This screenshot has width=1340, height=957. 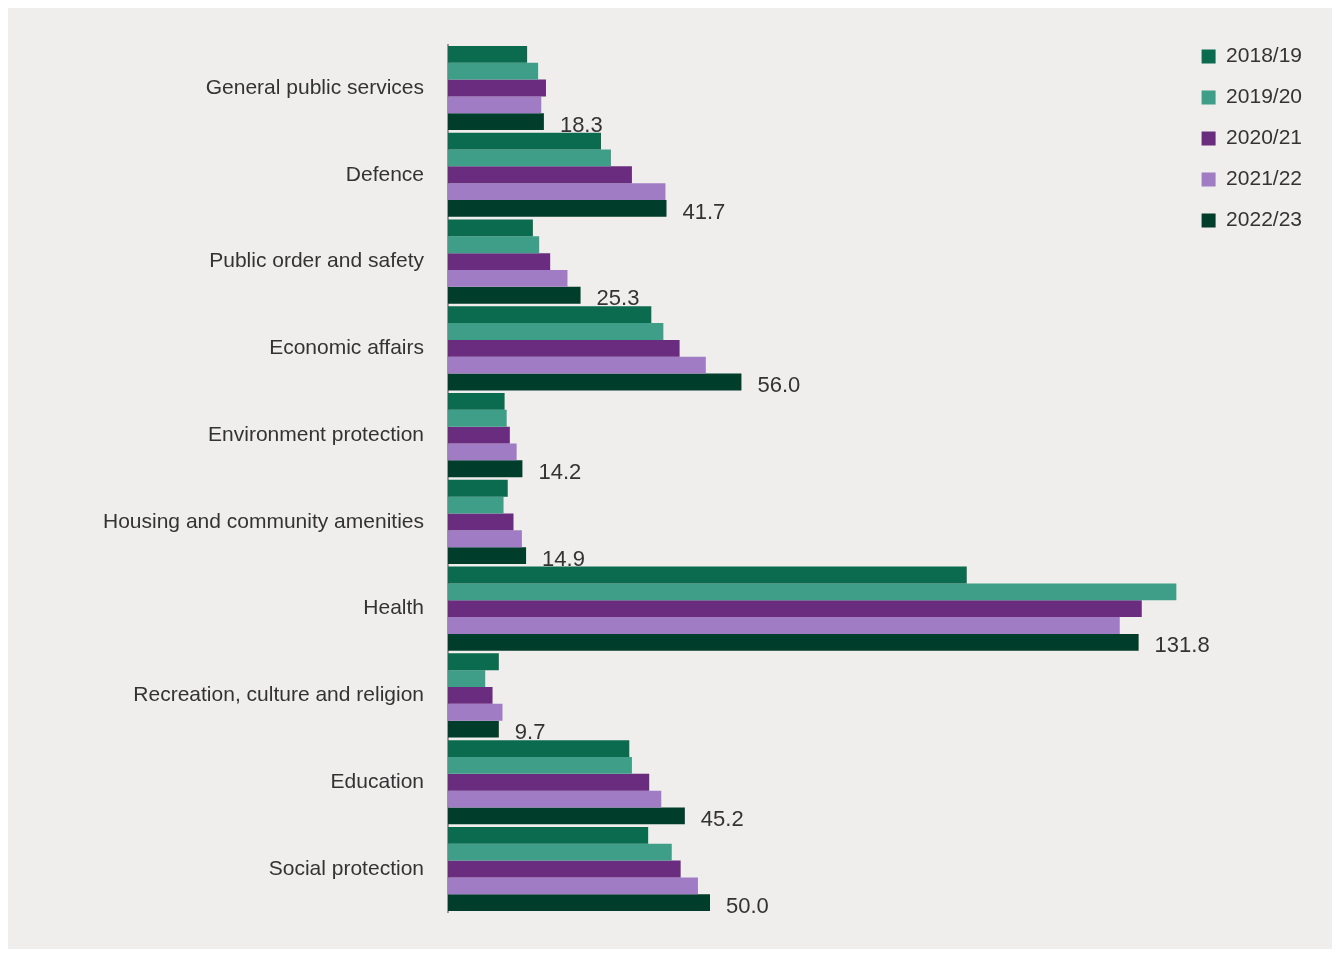 I want to click on legend-label: 2022/23, so click(x=1264, y=219).